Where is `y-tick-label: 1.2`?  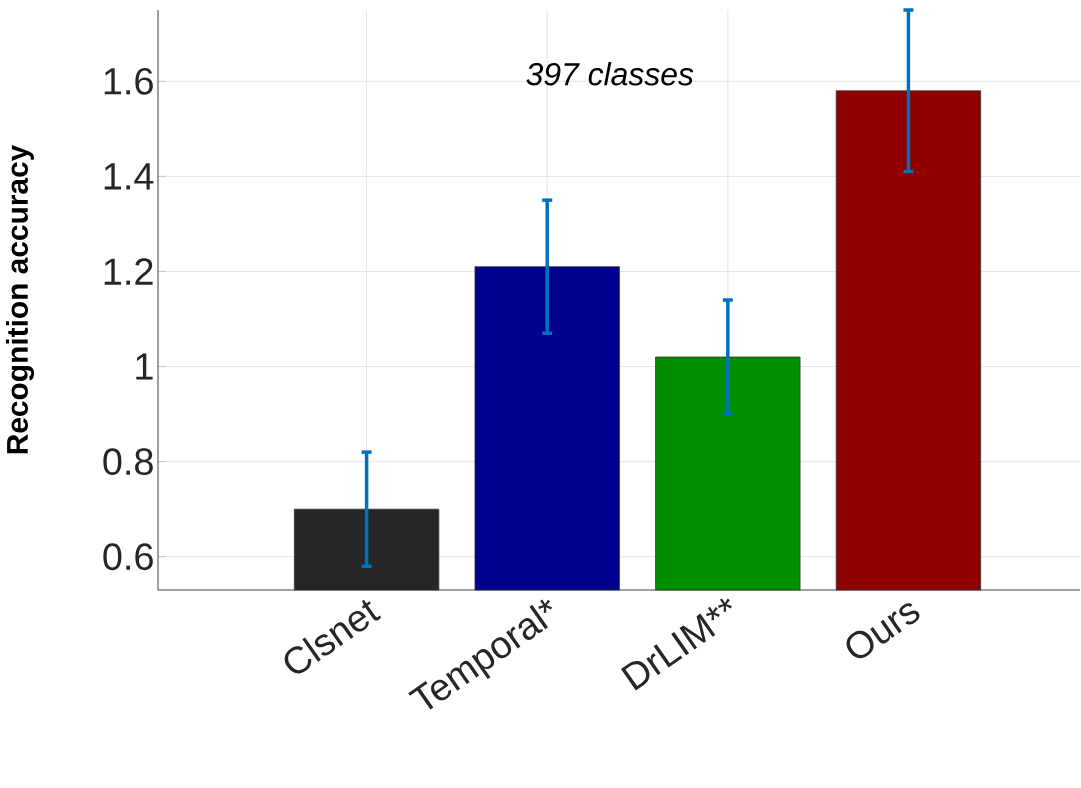
y-tick-label: 1.2 is located at coordinates (128, 271).